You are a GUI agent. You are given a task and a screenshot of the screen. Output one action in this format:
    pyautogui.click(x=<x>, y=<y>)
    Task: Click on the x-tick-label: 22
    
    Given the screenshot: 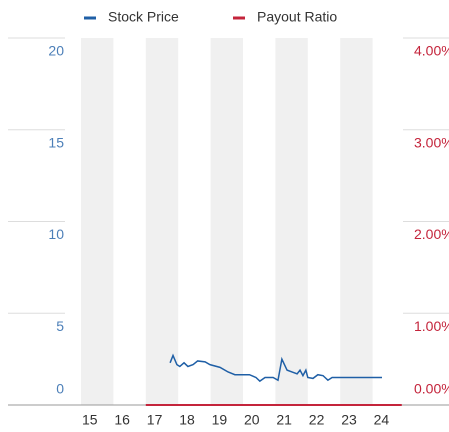 What is the action you would take?
    pyautogui.click(x=317, y=420)
    